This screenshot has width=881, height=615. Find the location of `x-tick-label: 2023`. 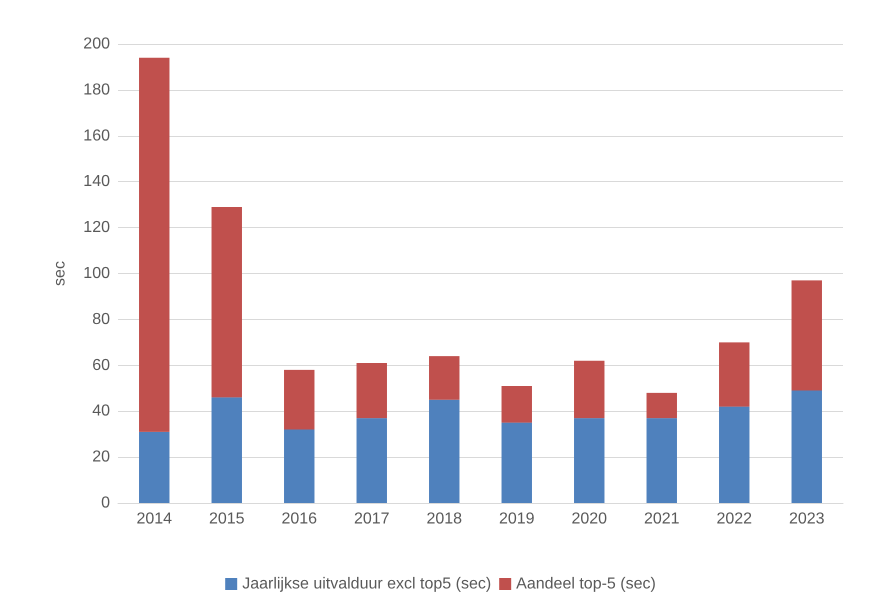

x-tick-label: 2023 is located at coordinates (806, 519).